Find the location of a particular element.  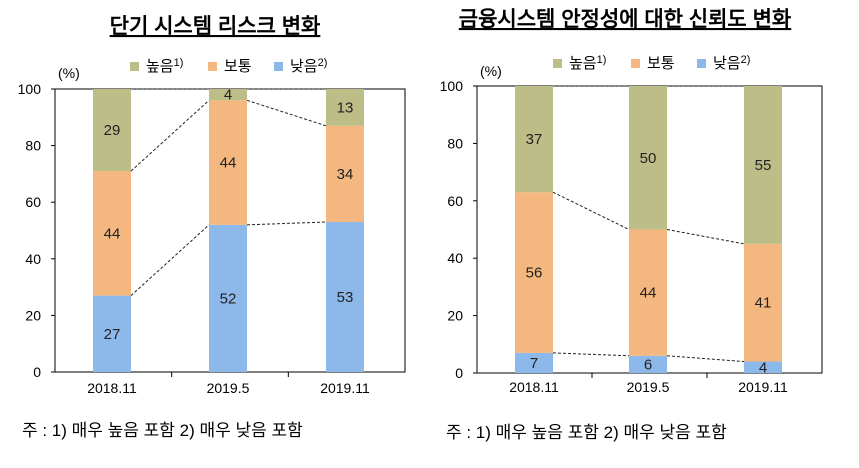

data-label: 27 is located at coordinates (112, 334).